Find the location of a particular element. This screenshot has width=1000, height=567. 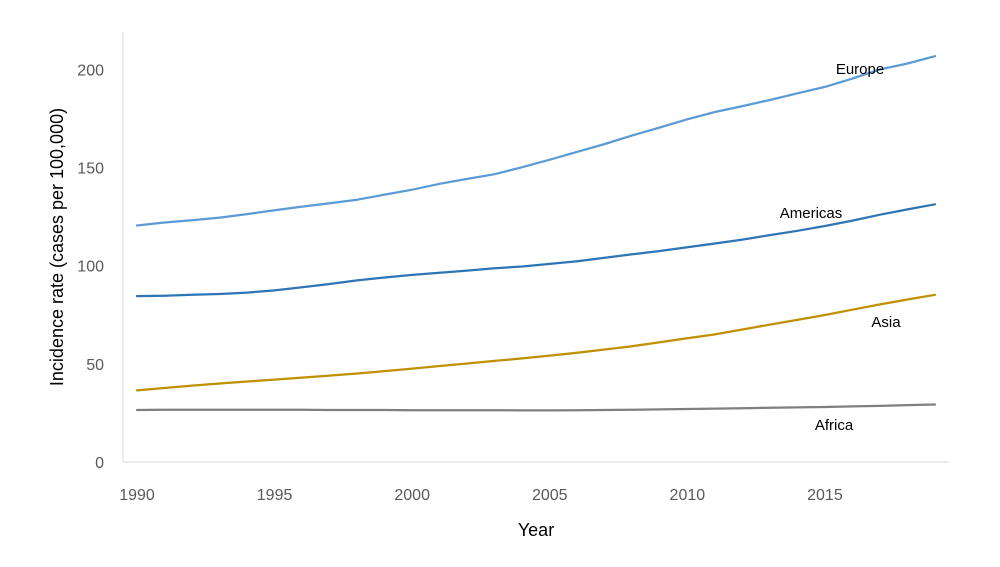

x-tick-label: 2010 is located at coordinates (688, 495).